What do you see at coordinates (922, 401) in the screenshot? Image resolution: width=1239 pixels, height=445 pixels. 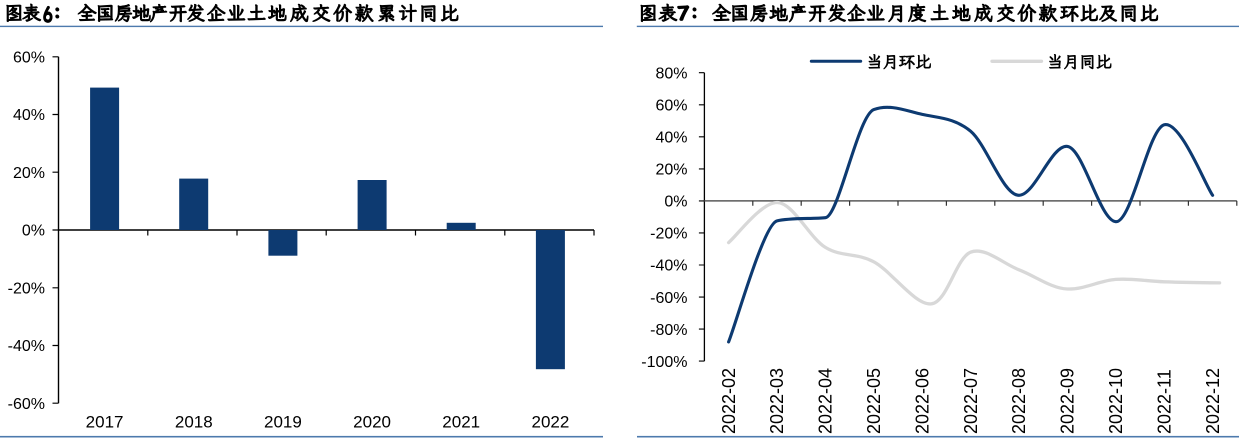 I see `svg-text: 2022-06` at bounding box center [922, 401].